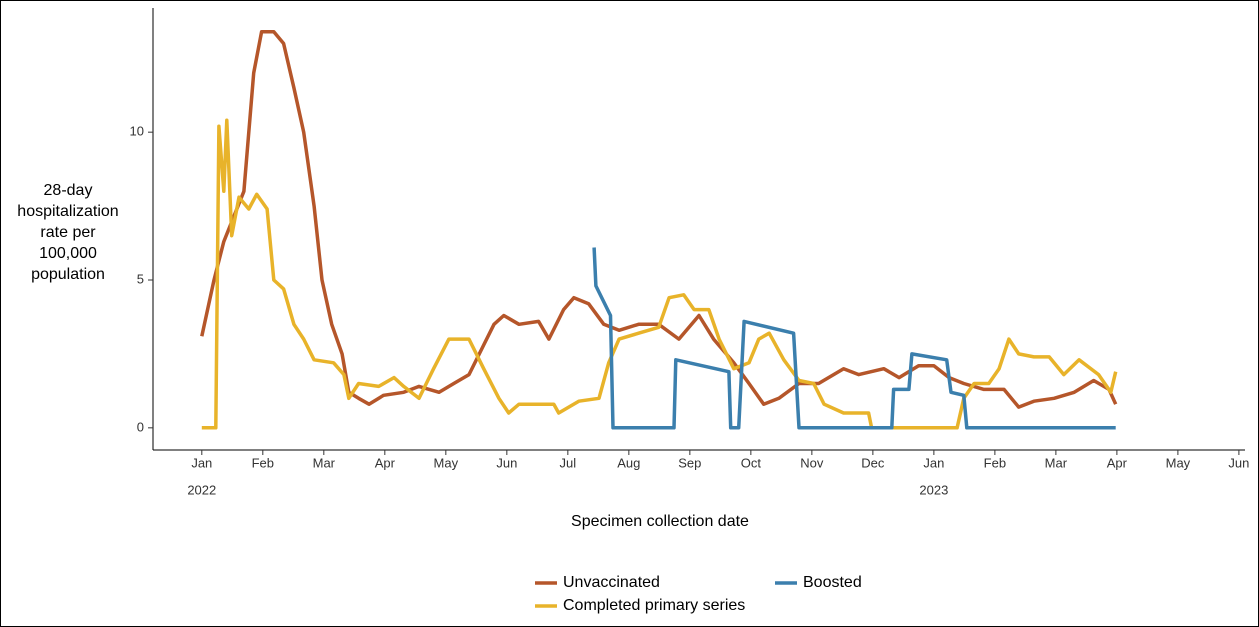  What do you see at coordinates (854, 338) in the screenshot?
I see `series-line` at bounding box center [854, 338].